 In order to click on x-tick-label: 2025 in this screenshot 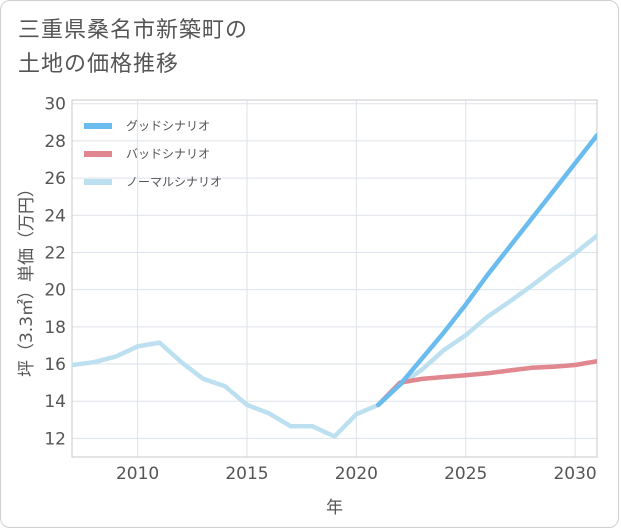, I will do `click(465, 474)`.